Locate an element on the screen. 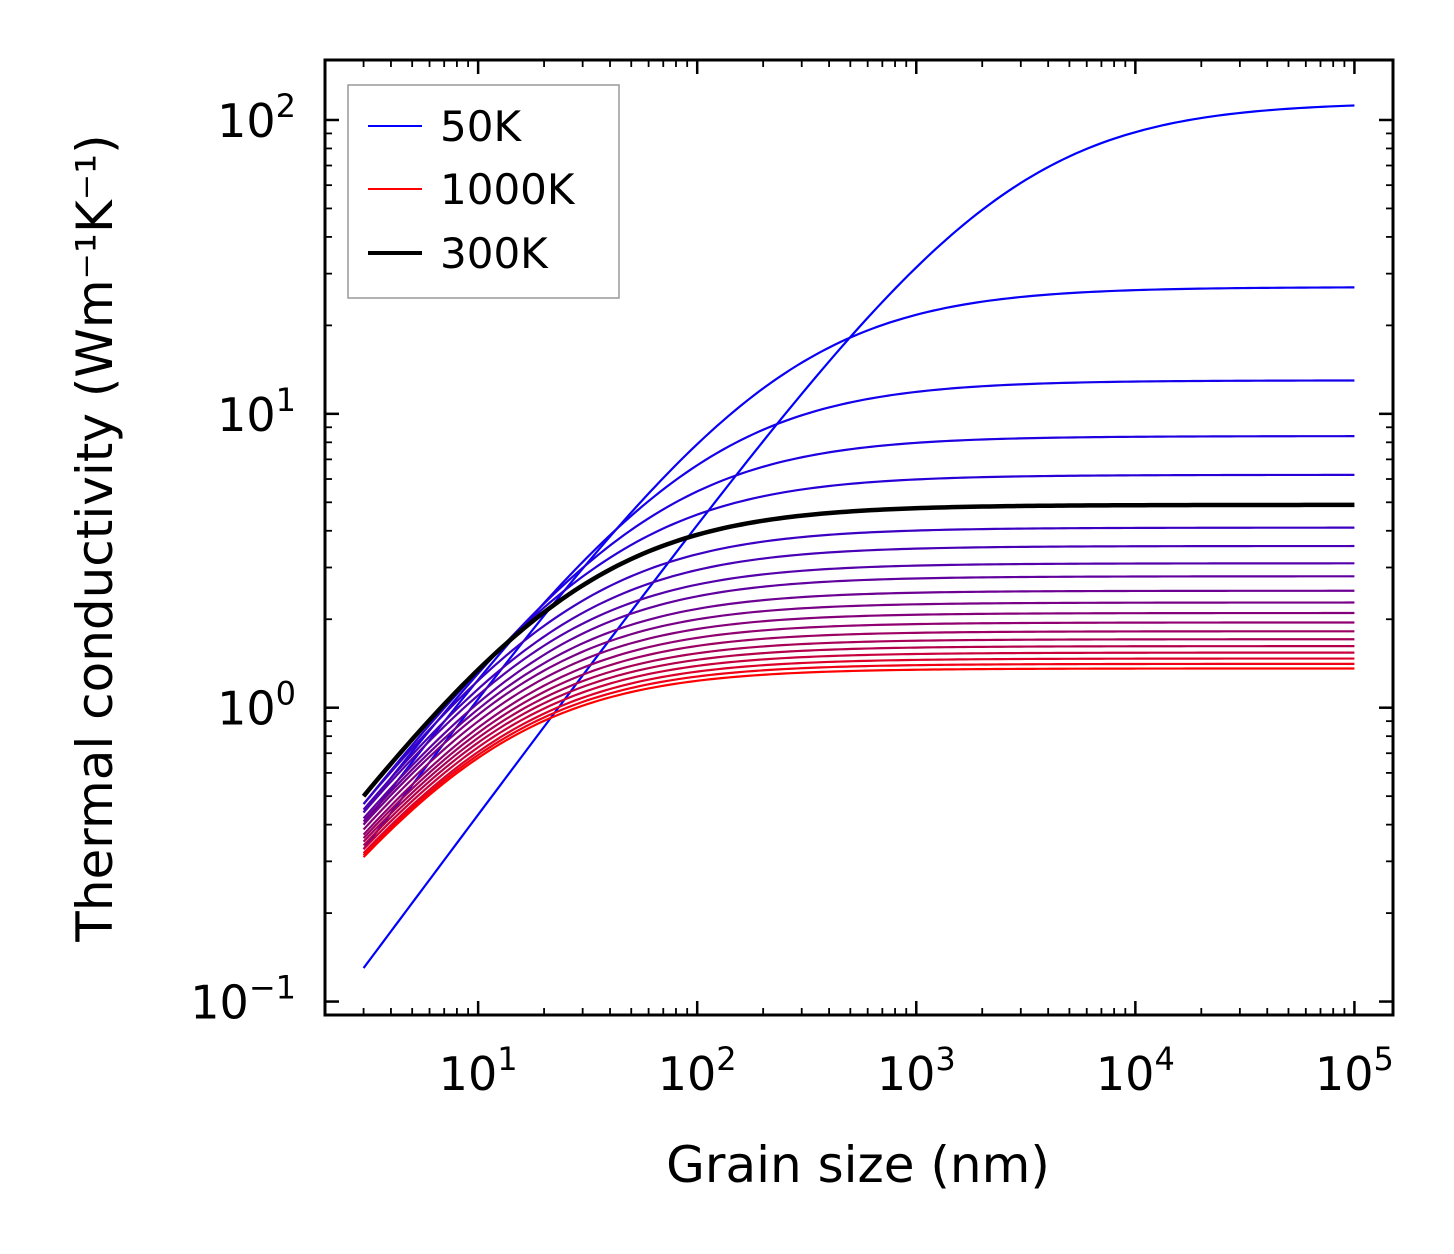 The height and width of the screenshot is (1254, 1454). series-line-800k is located at coordinates (858, 740).